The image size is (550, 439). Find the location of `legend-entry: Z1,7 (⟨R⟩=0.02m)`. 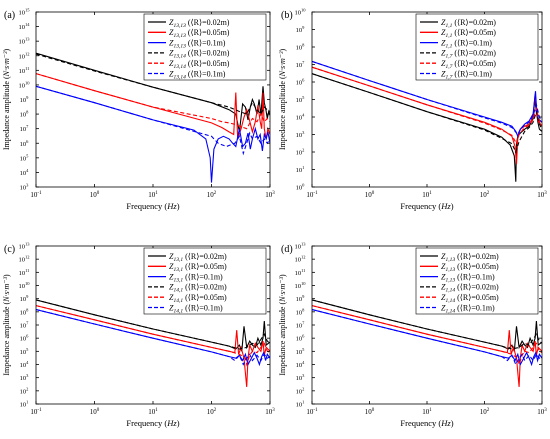

legend-entry: Z1,7 (⟨R⟩=0.02m) is located at coordinates (468, 54).